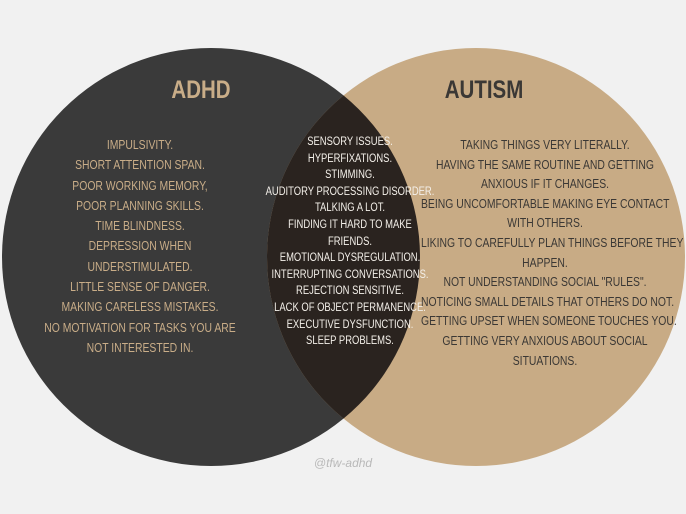  What do you see at coordinates (545, 282) in the screenshot?
I see `autism-trait-item: NOT UNDERSTANDING SOCIAL "RULES".` at bounding box center [545, 282].